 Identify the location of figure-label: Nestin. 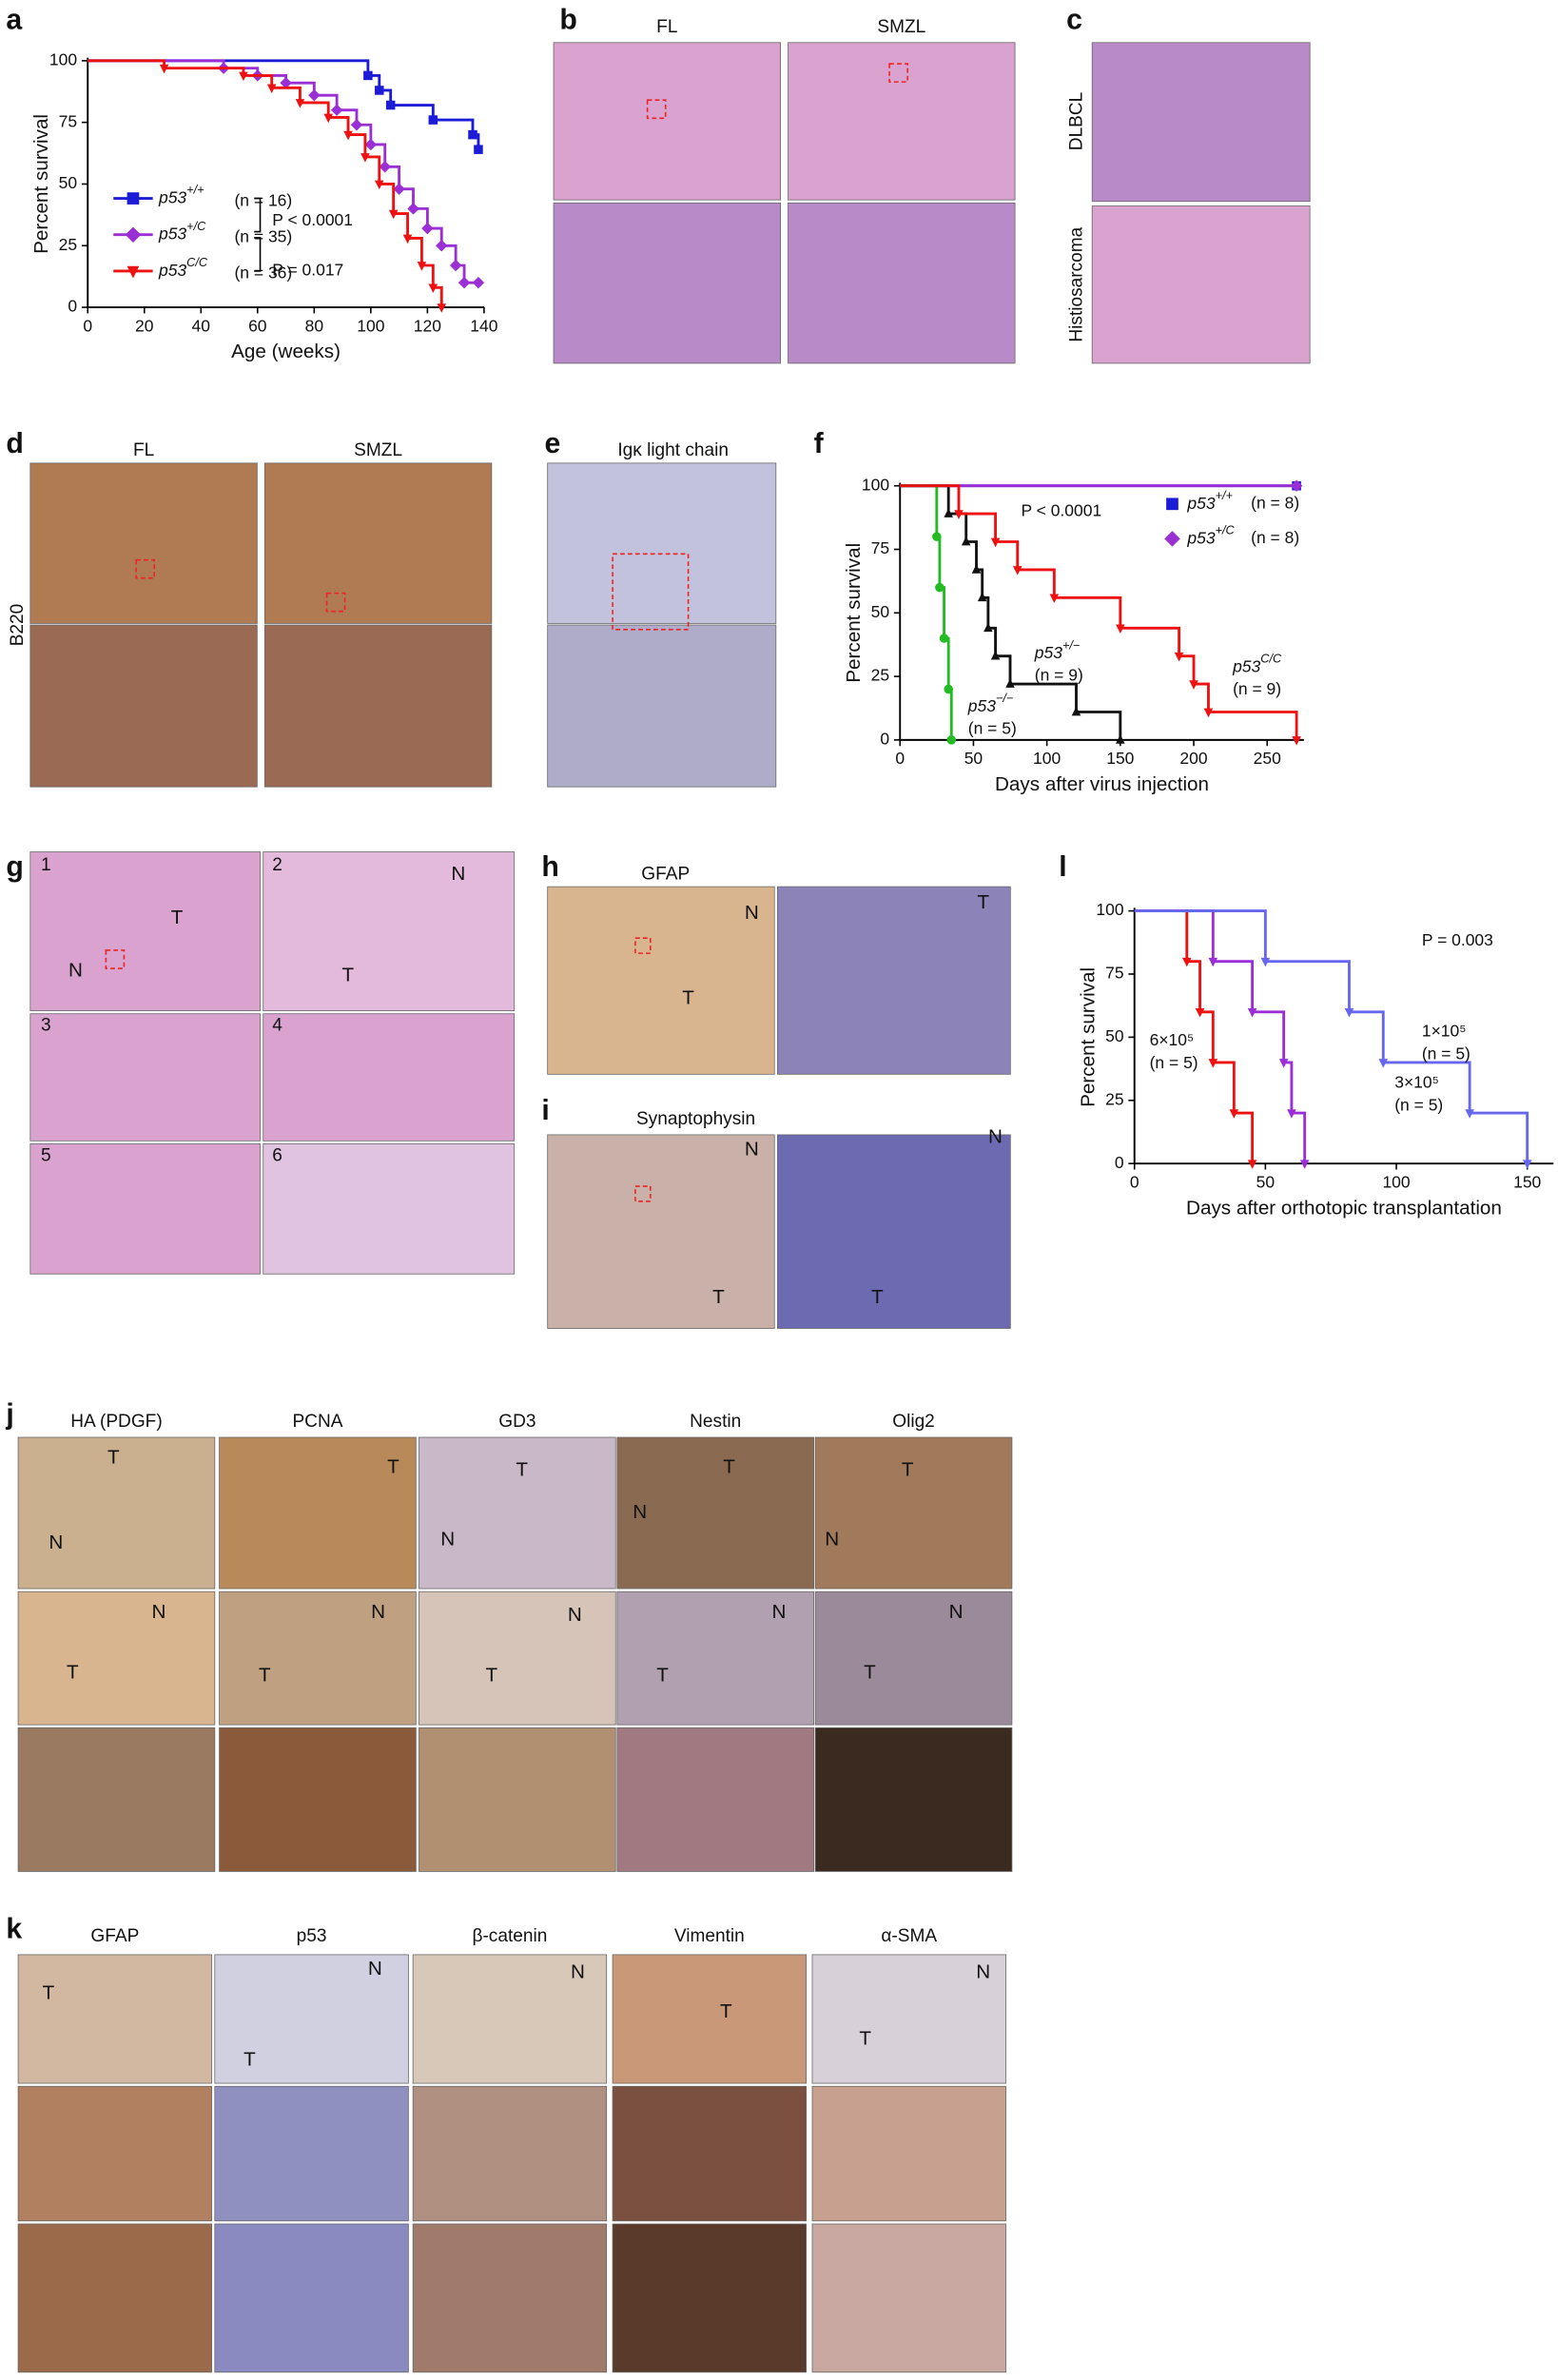
(715, 1422).